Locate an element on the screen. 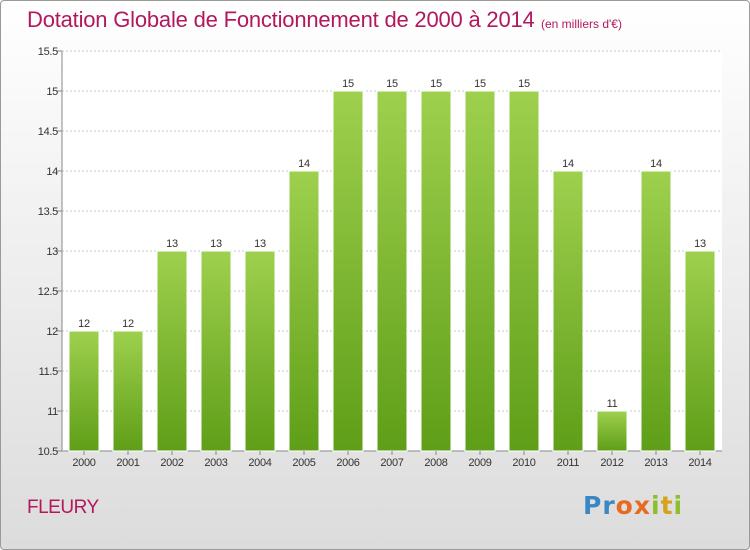 Image resolution: width=750 pixels, height=550 pixels. x-tick-label: 2006 is located at coordinates (347, 463).